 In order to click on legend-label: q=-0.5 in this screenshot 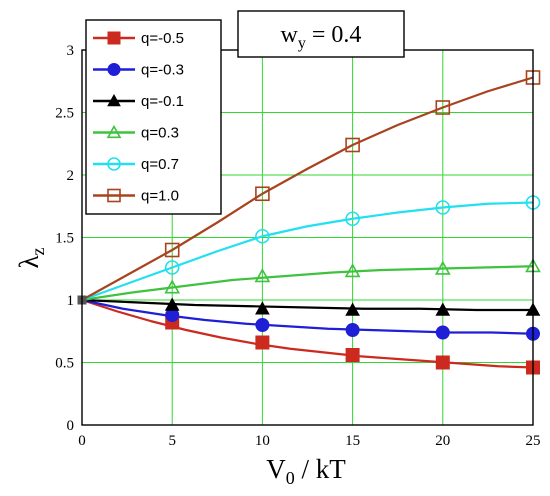, I will do `click(162, 38)`.